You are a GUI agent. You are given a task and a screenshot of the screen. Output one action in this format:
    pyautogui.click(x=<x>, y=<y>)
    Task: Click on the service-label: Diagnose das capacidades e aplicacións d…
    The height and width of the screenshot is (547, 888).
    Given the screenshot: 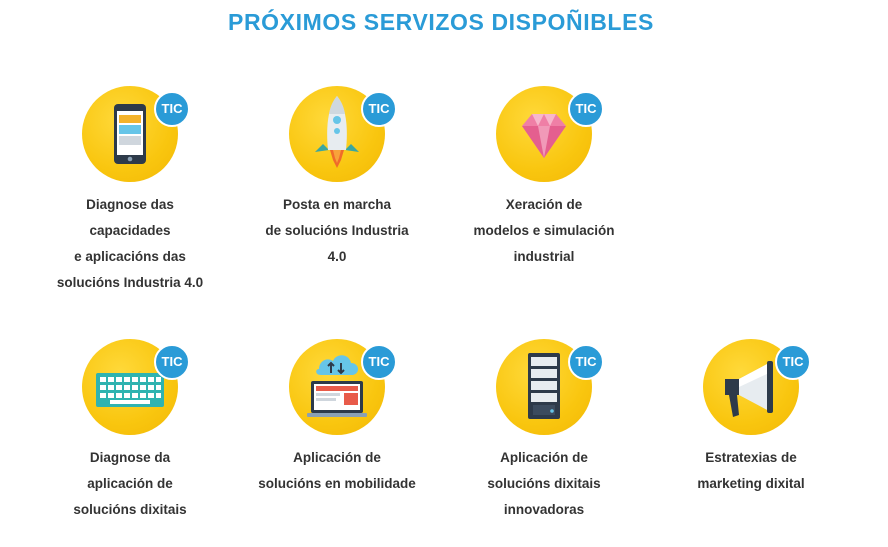 What is the action you would take?
    pyautogui.click(x=130, y=244)
    